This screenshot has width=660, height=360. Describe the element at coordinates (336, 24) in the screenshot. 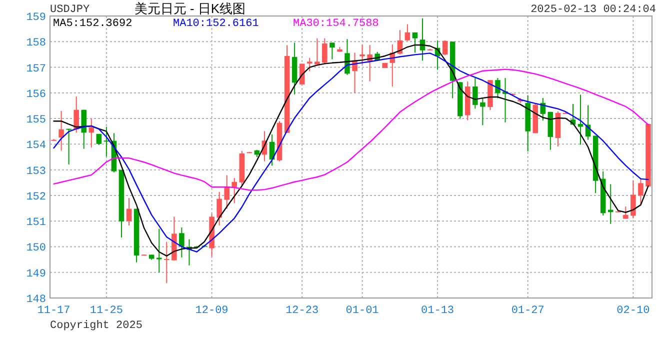

I see `text: MA30:154.7588` at that location.